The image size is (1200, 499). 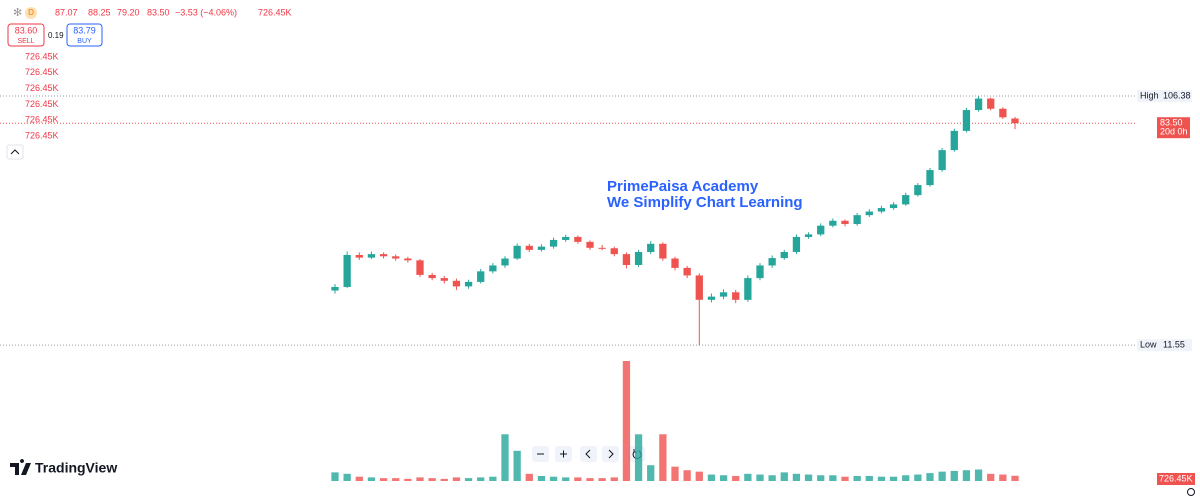 I want to click on low-tag-value: 11.55, so click(x=1174, y=345).